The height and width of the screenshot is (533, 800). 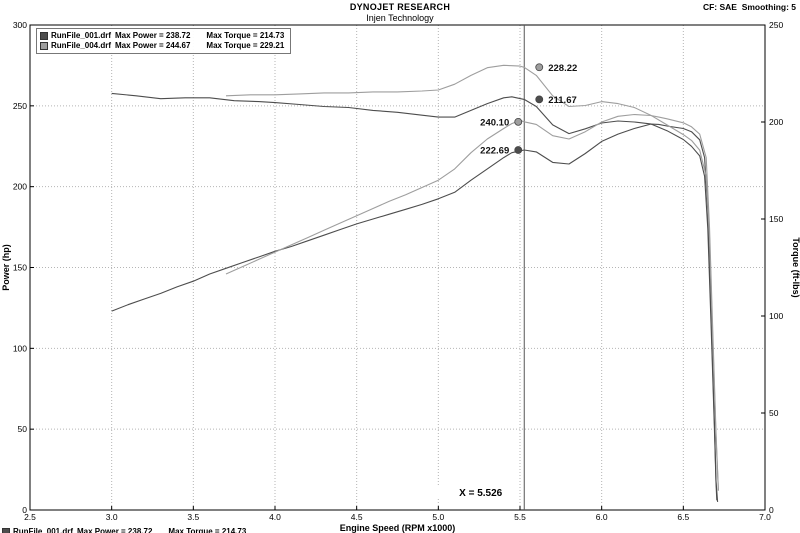 I want to click on cursor-label-backing, so click(x=469, y=492).